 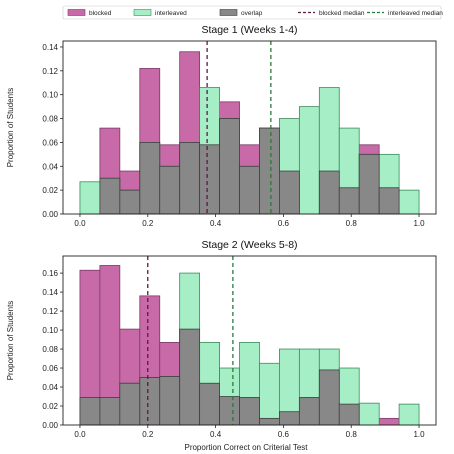 I want to click on y-tick-label: 0.16, so click(x=50, y=273).